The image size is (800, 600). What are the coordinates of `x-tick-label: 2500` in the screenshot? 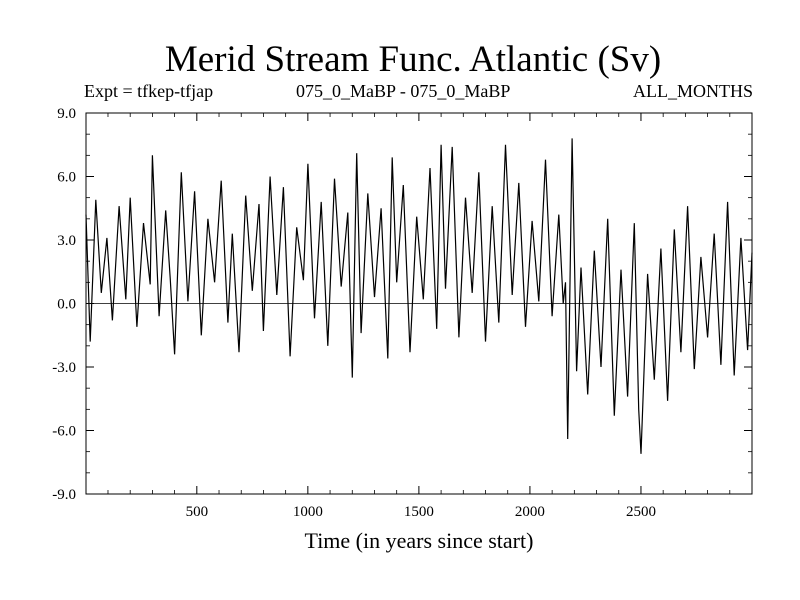 It's located at (641, 512).